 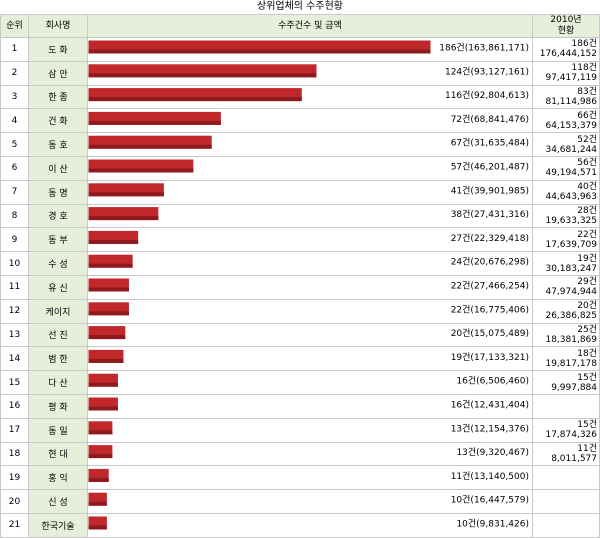 What do you see at coordinates (300, 406) in the screenshot?
I see `table-row: 16 평 화` at bounding box center [300, 406].